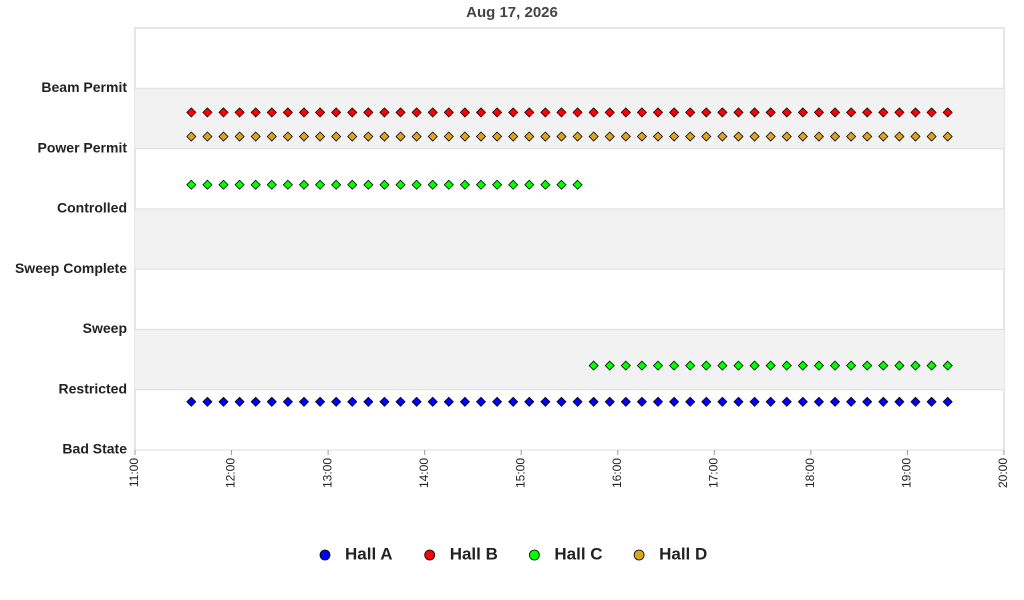  Describe the element at coordinates (1003, 473) in the screenshot. I see `x-tick-label: 20:00` at that location.